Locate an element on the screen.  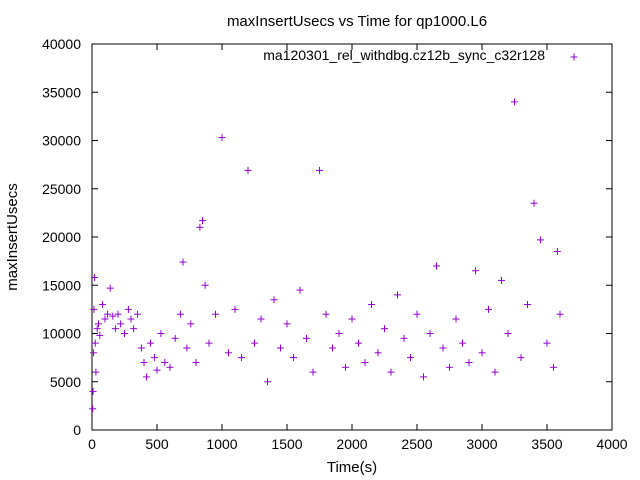
x-tick-label: 3000 is located at coordinates (481, 444).